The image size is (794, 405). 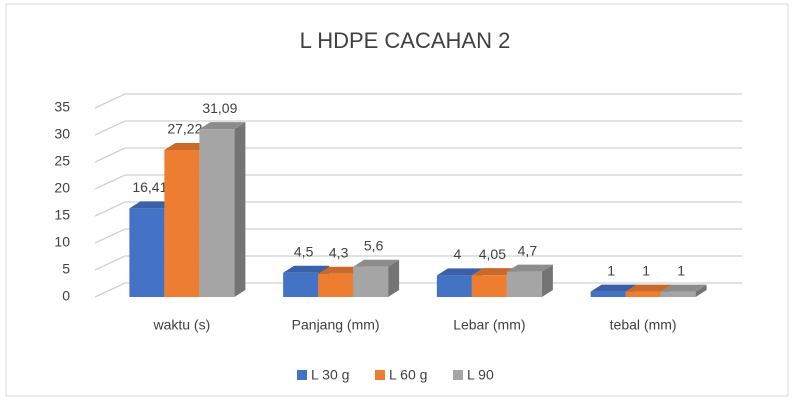 I want to click on y-tick-label: 0, so click(x=66, y=296).